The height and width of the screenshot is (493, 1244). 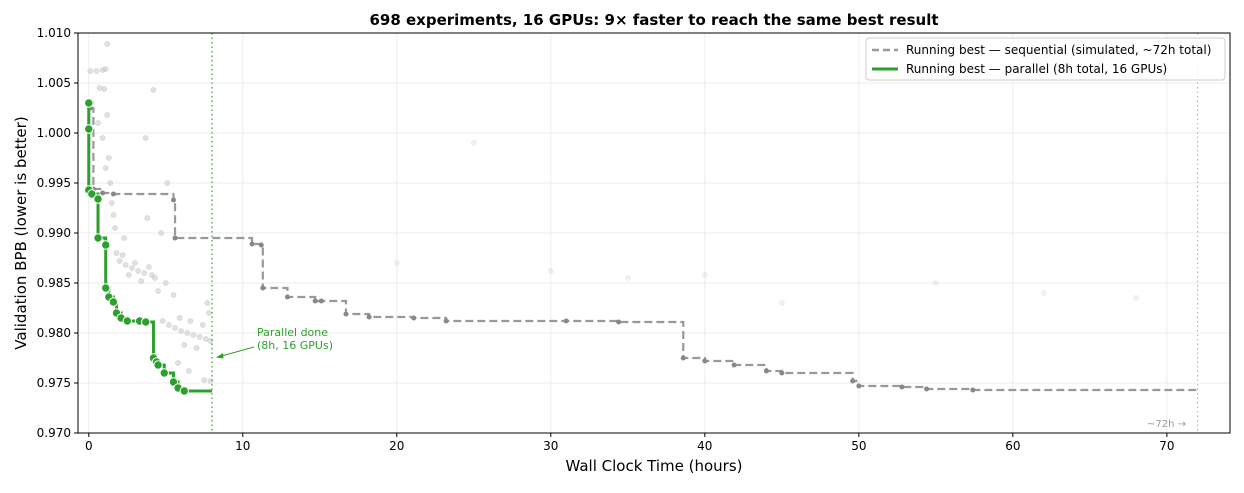 I want to click on x-axis-ticks: 0 10 20 30 40 50 60 70, so click(x=629, y=443).